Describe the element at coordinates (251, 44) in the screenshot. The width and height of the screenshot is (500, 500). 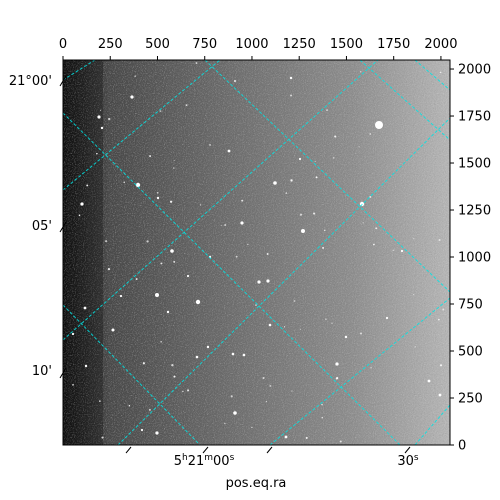
I see `top-tick-label: 1000` at that location.